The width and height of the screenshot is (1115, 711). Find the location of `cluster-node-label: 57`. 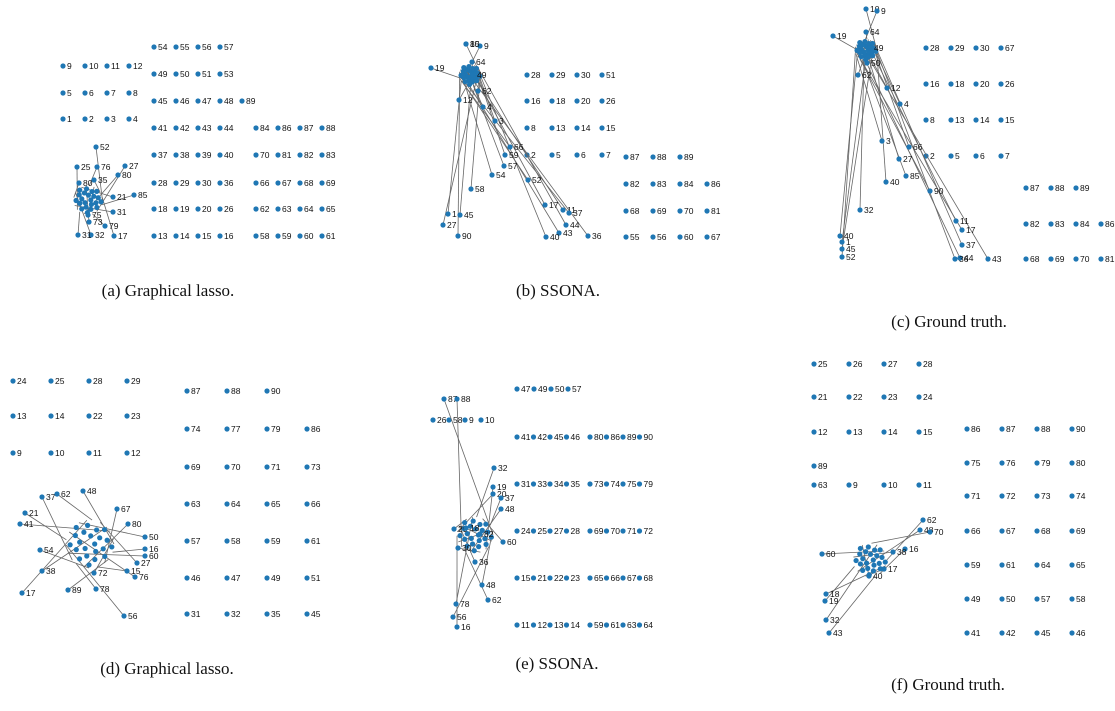

cluster-node-label: 57 is located at coordinates (513, 166).